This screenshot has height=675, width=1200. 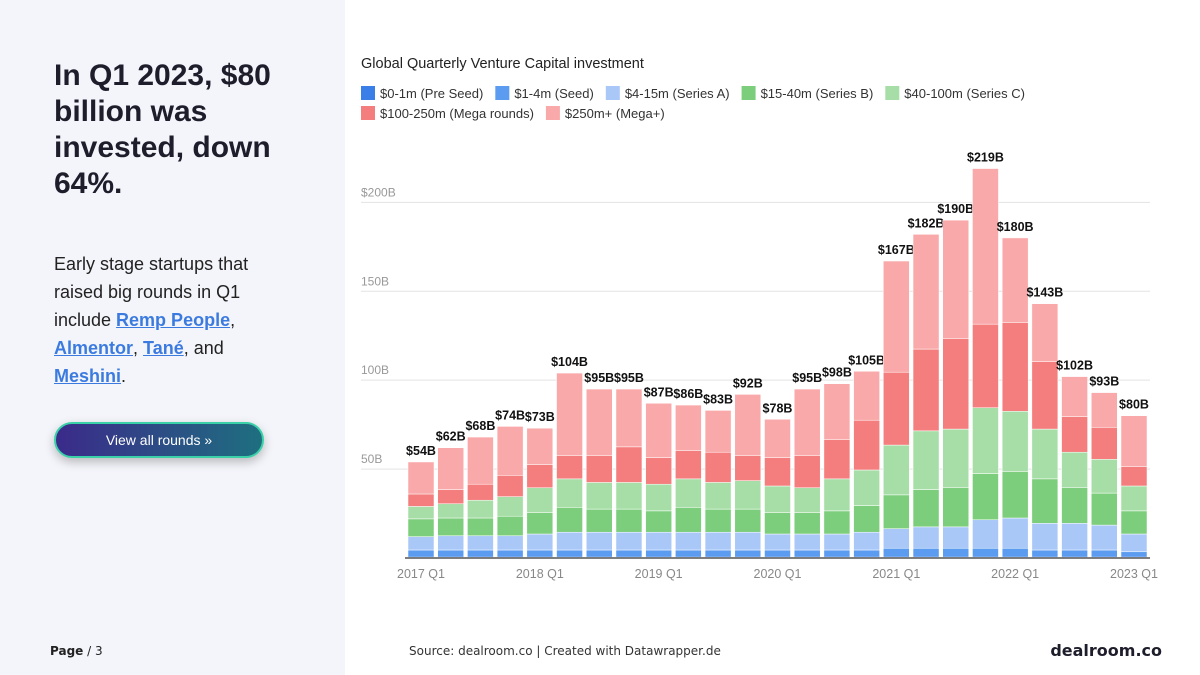 What do you see at coordinates (94, 348) in the screenshot?
I see `link: Almentor` at bounding box center [94, 348].